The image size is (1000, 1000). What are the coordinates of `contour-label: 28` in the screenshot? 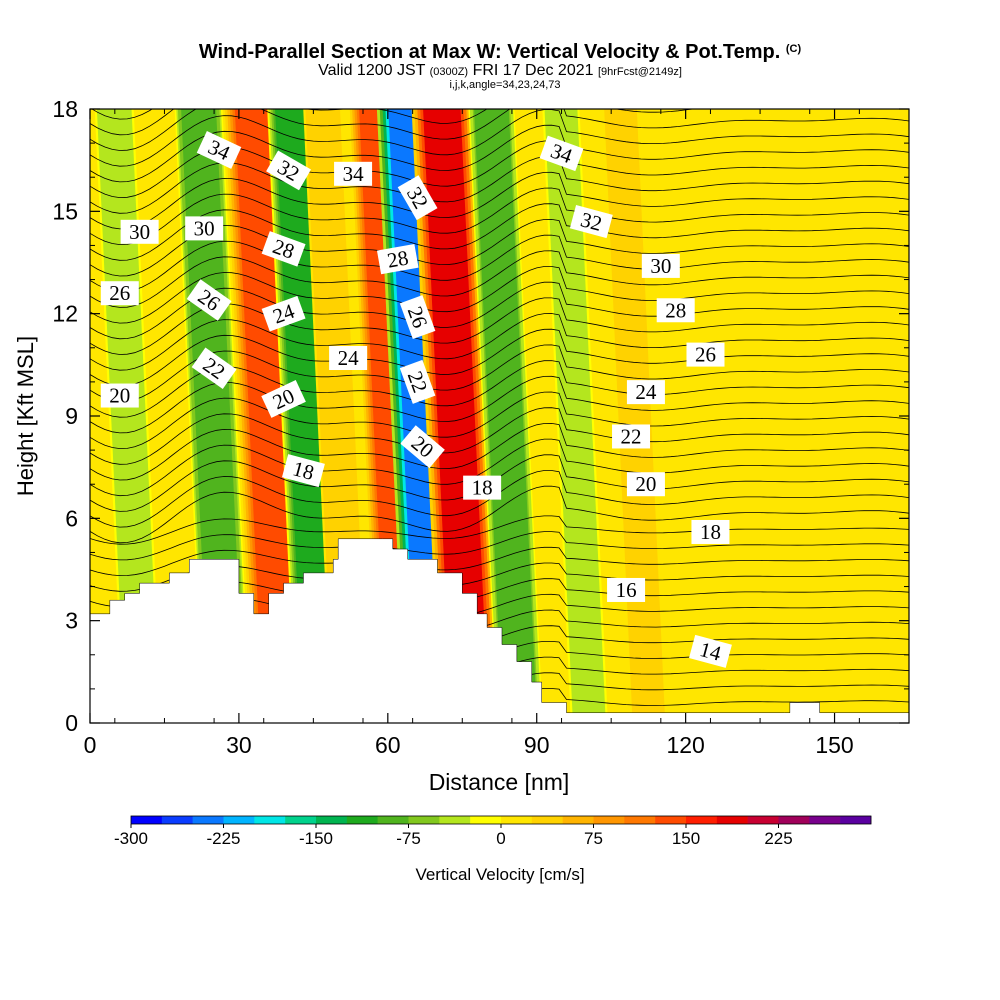 It's located at (675, 310).